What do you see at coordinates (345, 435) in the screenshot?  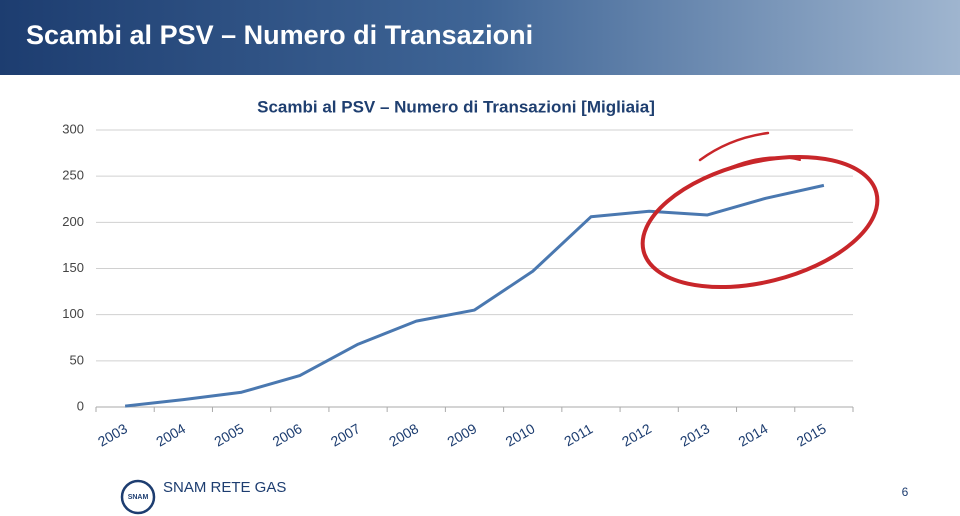 I see `x-tick-label: 2007` at bounding box center [345, 435].